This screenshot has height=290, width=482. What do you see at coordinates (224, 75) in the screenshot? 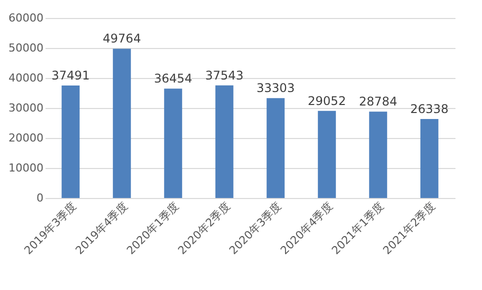
I see `data-label: 37543` at bounding box center [224, 75].